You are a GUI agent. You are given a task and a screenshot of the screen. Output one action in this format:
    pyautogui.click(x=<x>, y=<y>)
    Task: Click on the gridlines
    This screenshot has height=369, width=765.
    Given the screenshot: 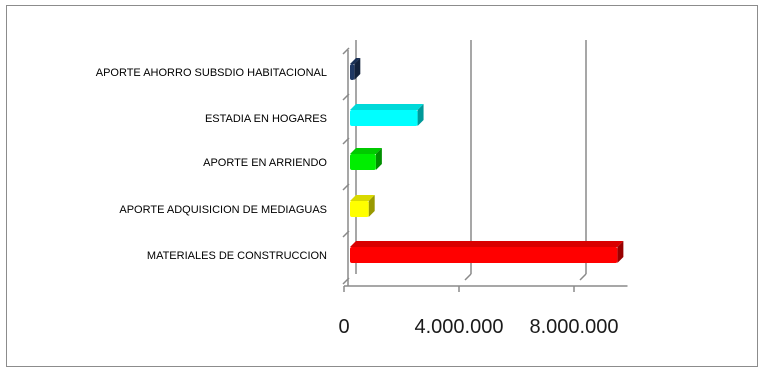 What is the action you would take?
    pyautogui.click(x=525, y=160)
    